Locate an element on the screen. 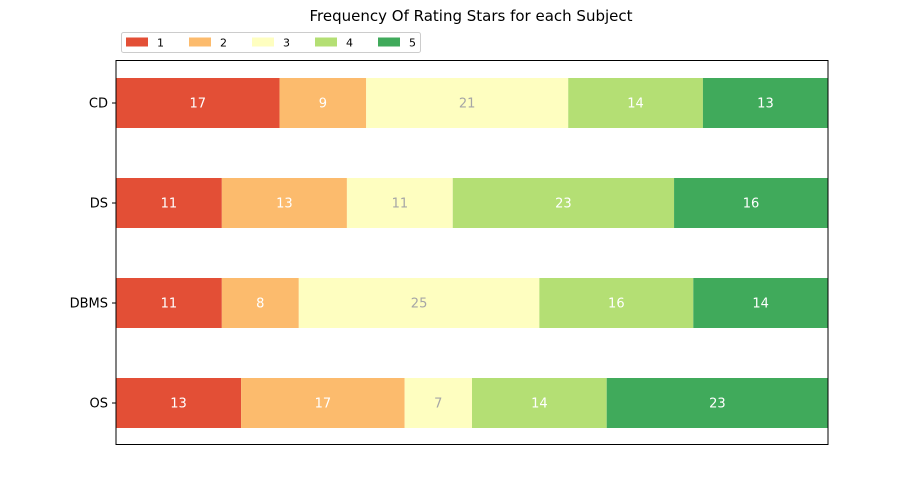 The image size is (919, 504). y-tick-label: OS is located at coordinates (99, 404).